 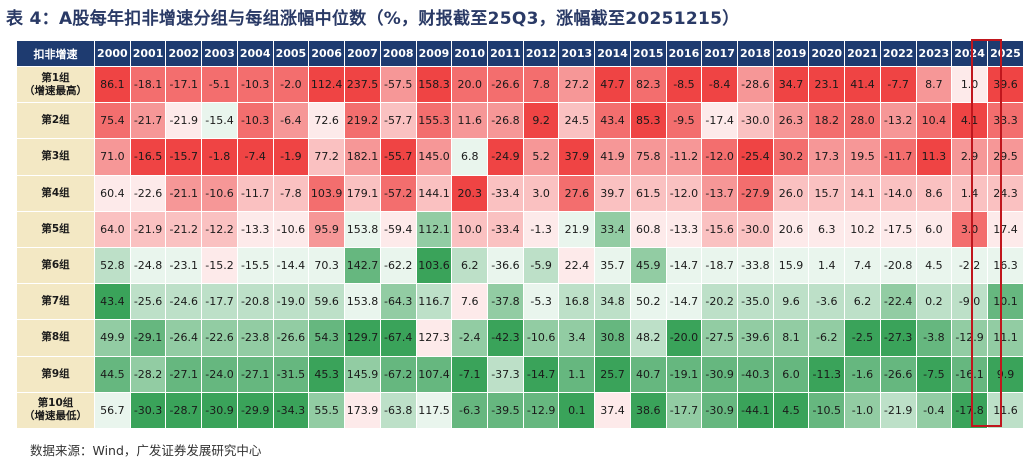 I want to click on value-cell: 15.9, so click(x=791, y=265).